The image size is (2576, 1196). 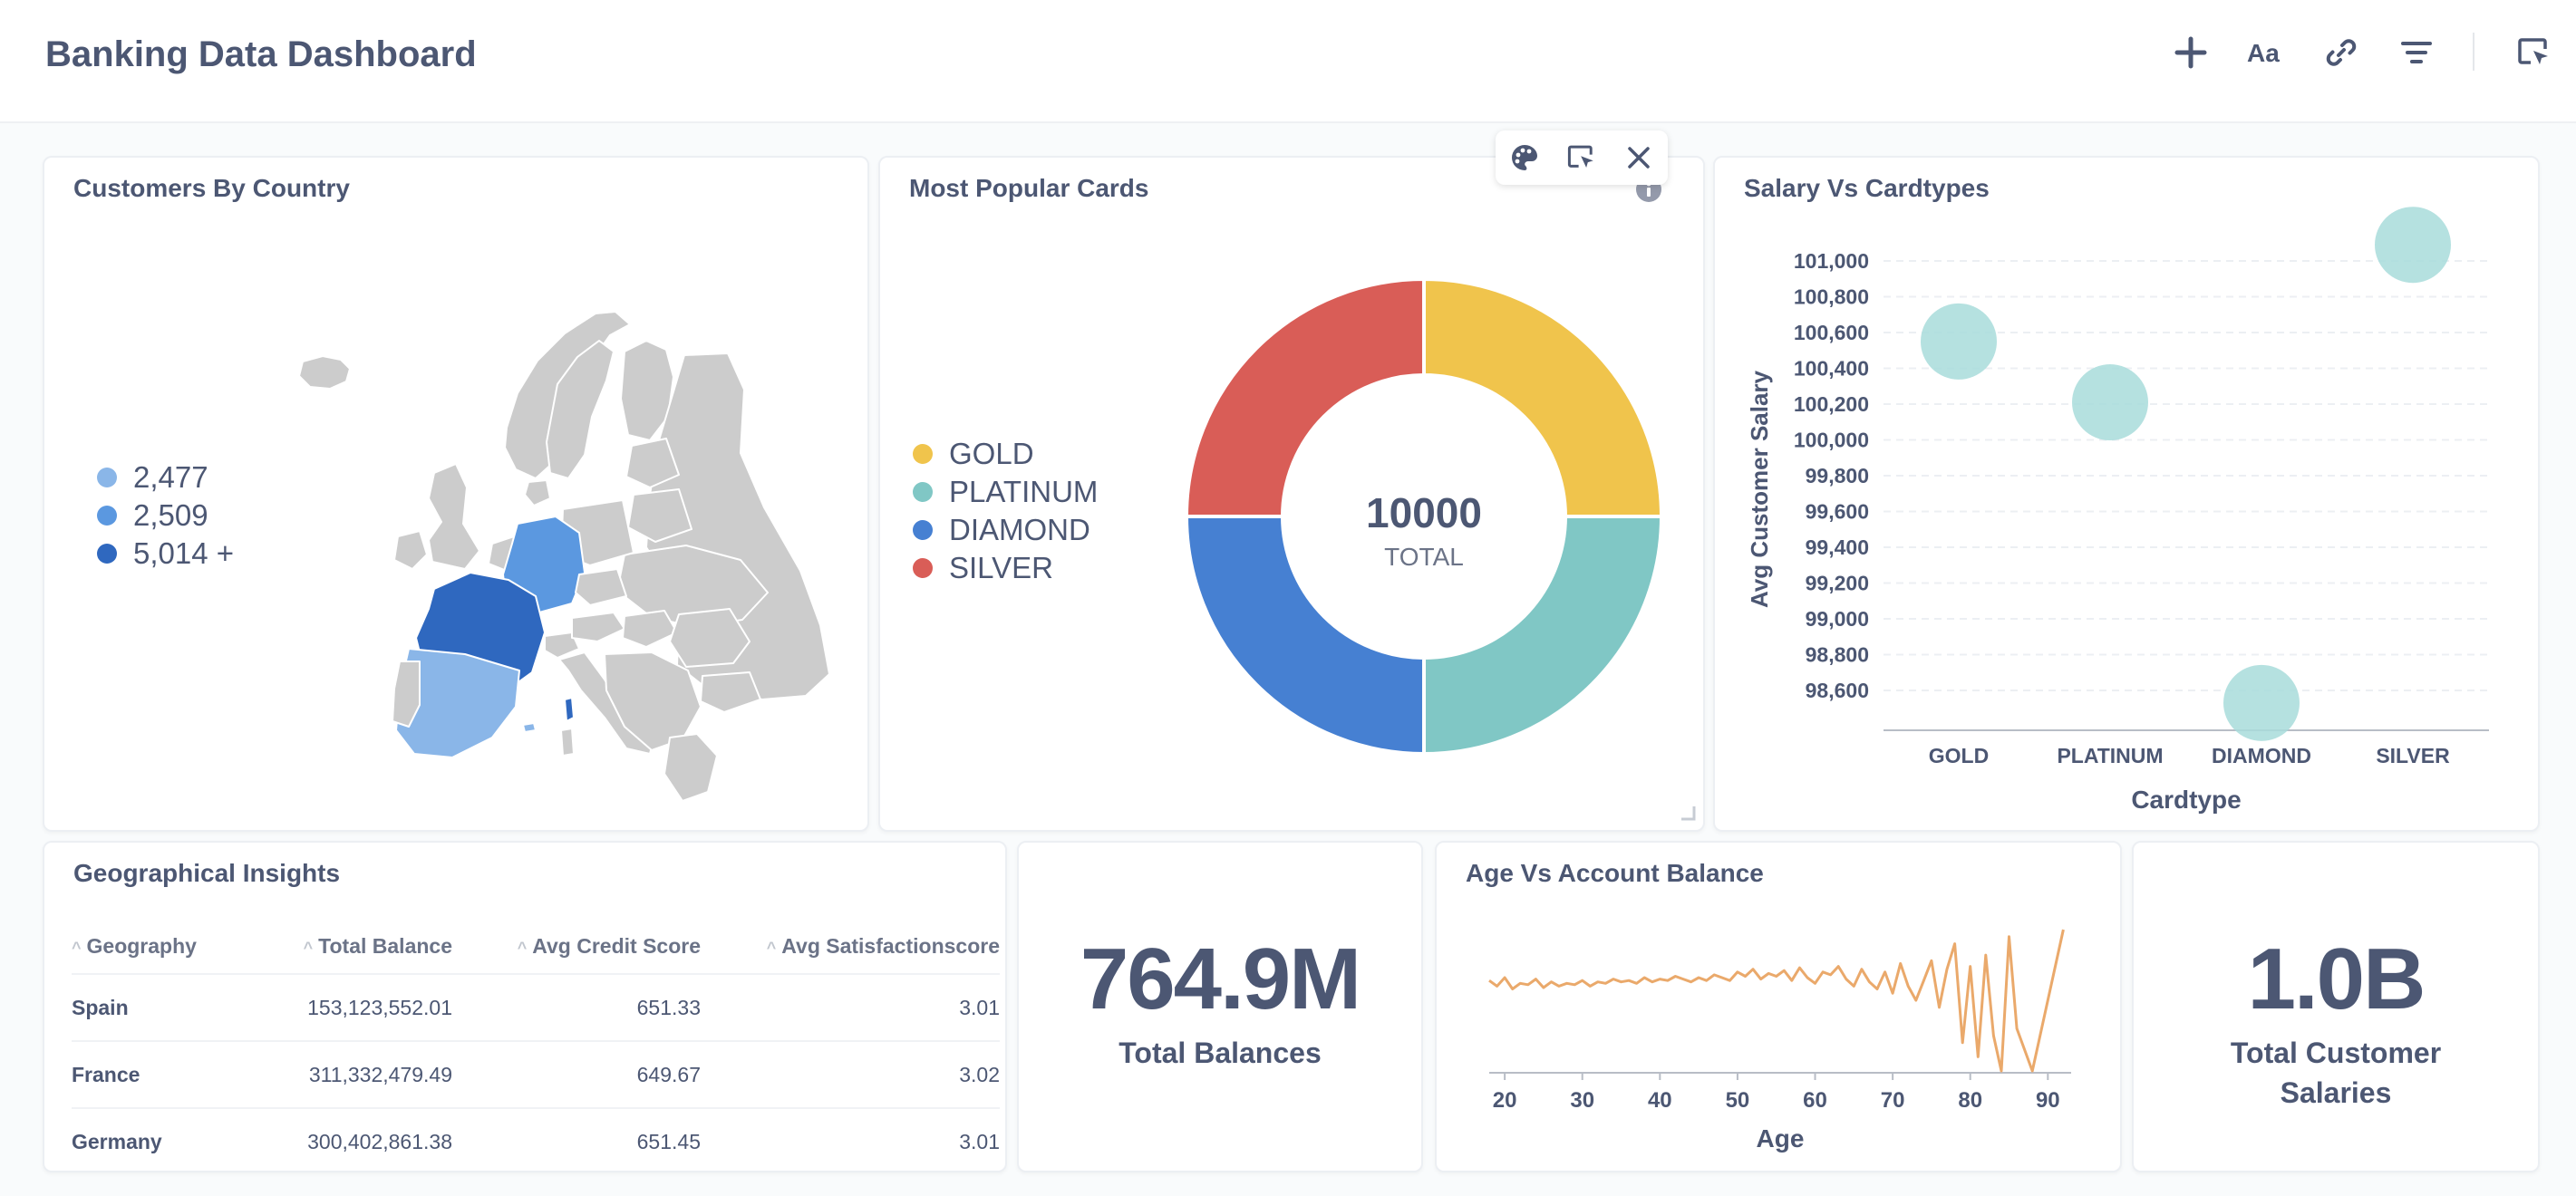 I want to click on x-tick-label: 40, so click(x=1660, y=1100).